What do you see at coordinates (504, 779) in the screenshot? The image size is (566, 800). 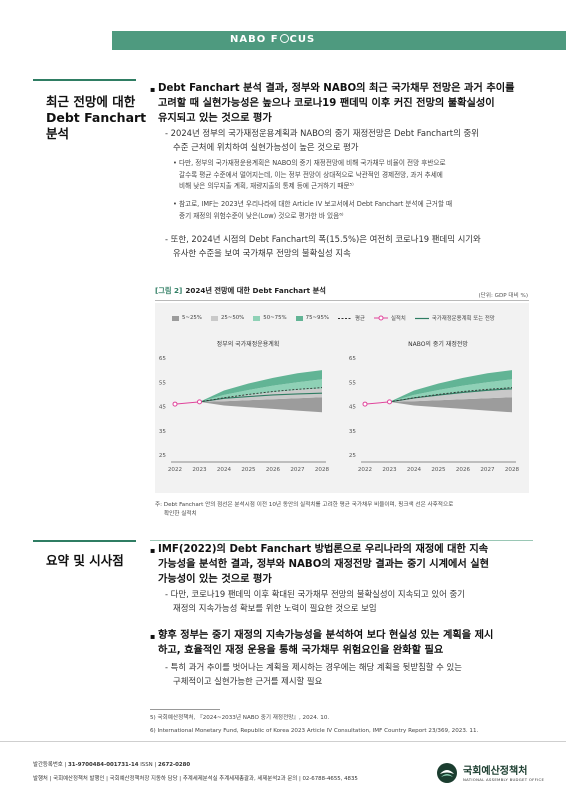 I see `org-subtitle: NATIONAL ASSEMBLY BUDGET OFFICE` at bounding box center [504, 779].